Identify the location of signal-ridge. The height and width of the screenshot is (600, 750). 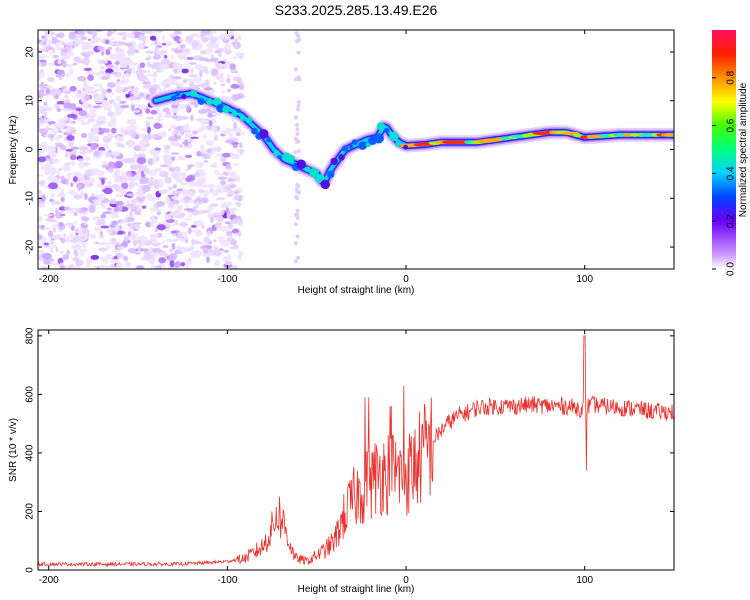
(411, 138).